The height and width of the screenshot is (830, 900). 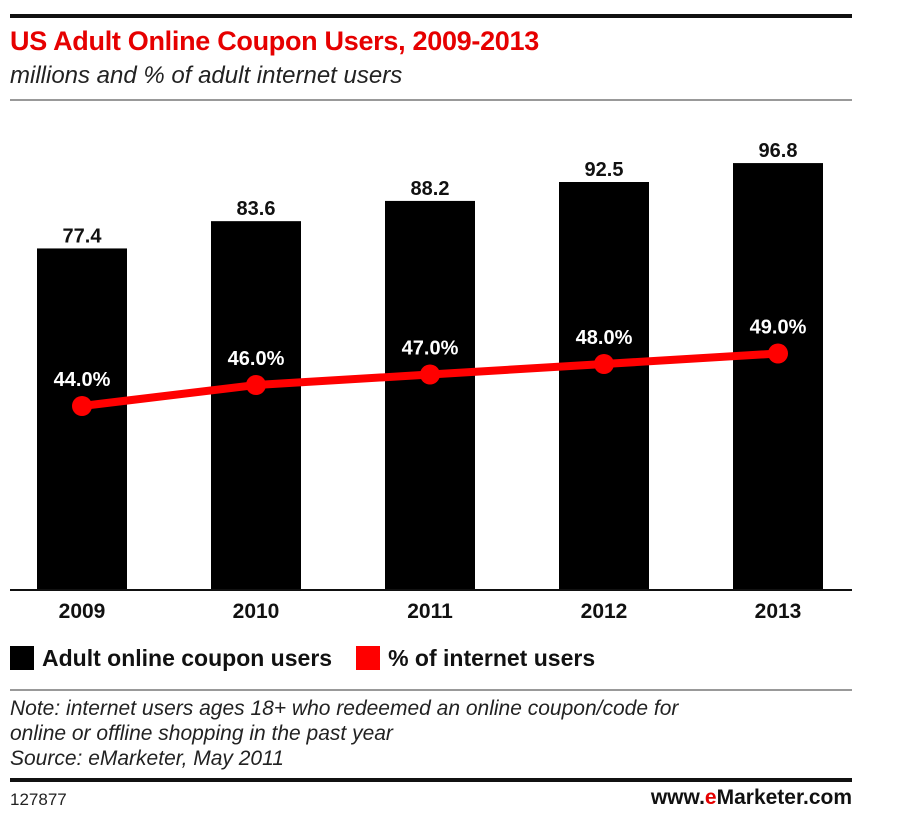 I want to click on bar-value-label-2013: 96.8, so click(x=778, y=151).